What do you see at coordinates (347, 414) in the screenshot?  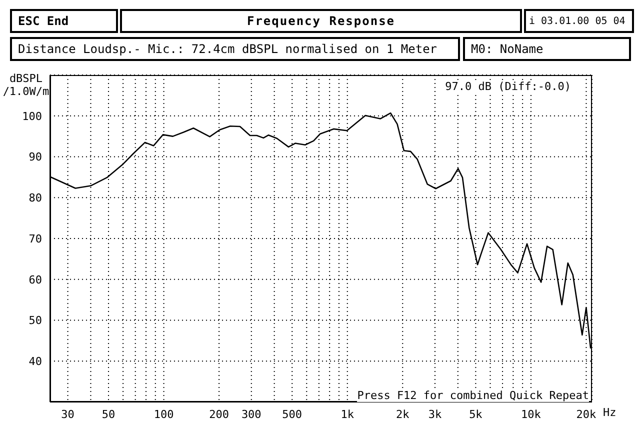 I see `x-tick-label: 1k` at bounding box center [347, 414].